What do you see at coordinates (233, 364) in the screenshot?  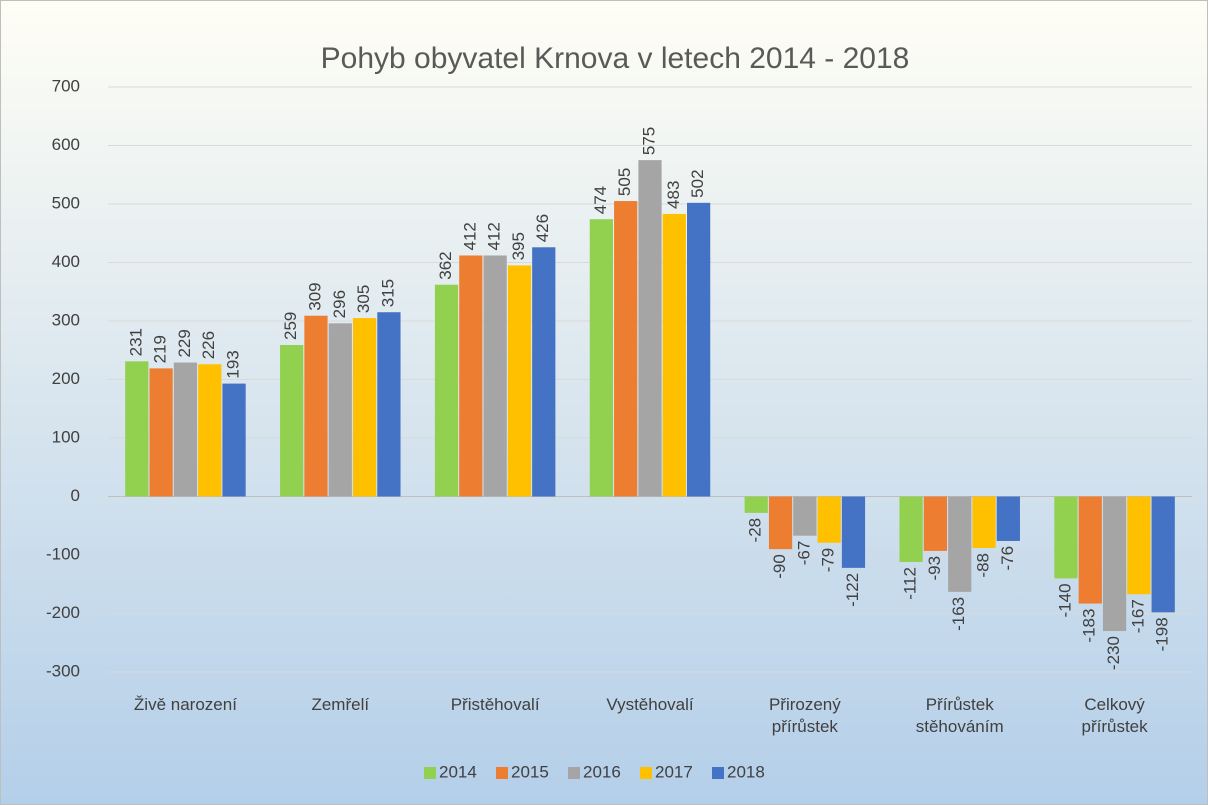 I see `data-label: 193` at bounding box center [233, 364].